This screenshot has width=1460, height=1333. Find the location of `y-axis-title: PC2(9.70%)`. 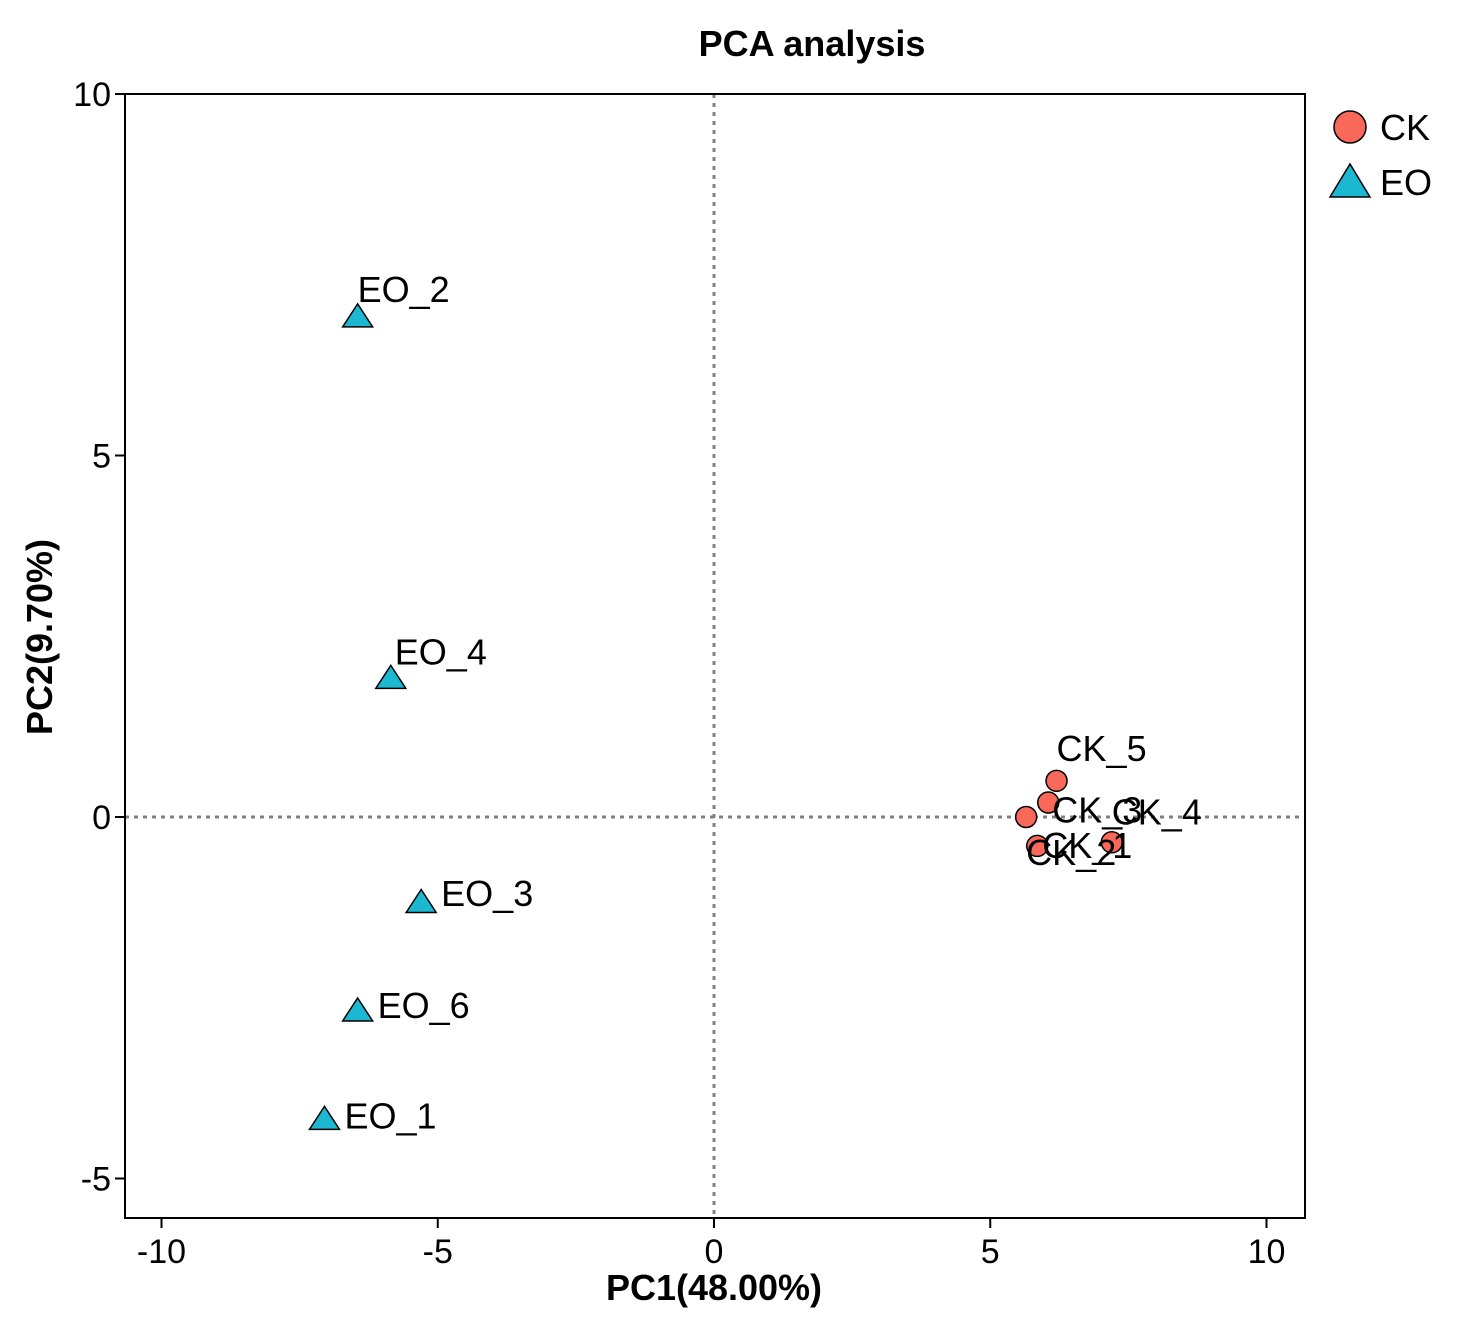

y-axis-title: PC2(9.70%) is located at coordinates (39, 637).